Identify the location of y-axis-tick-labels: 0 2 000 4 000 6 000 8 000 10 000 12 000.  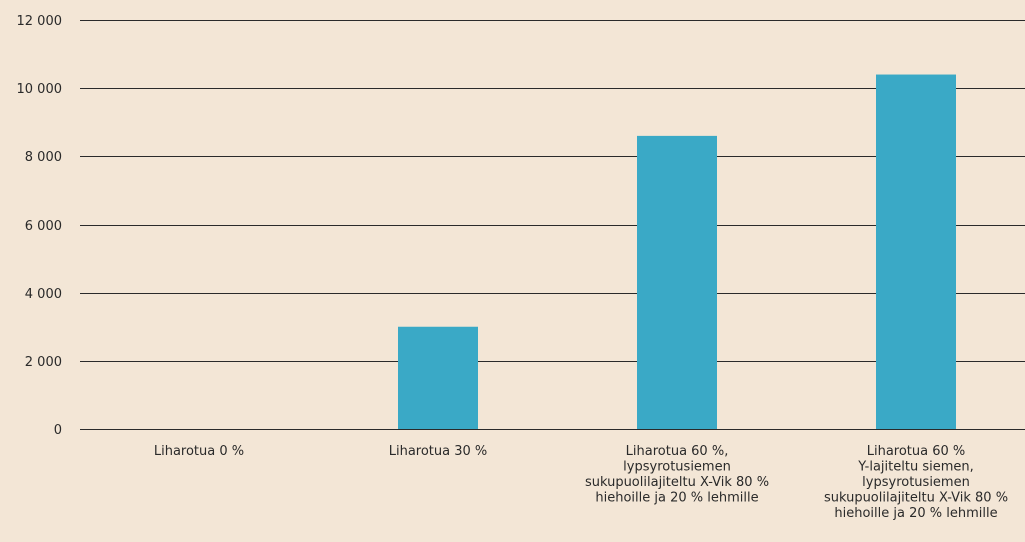
(40, 226).